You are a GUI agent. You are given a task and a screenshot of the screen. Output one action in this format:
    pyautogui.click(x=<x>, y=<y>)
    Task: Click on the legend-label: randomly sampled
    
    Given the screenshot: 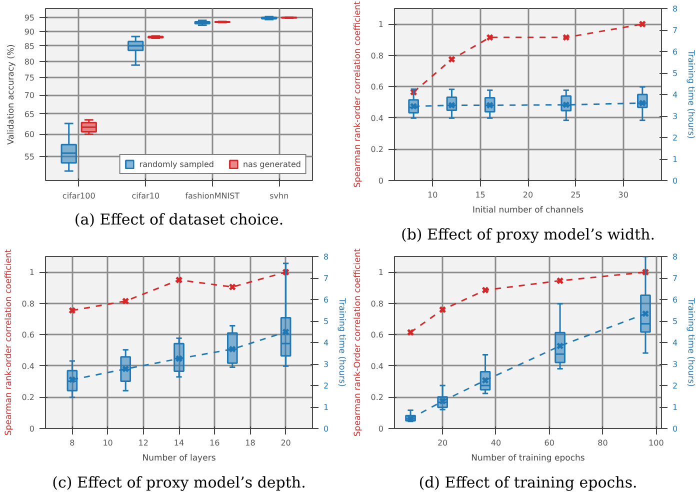 What is the action you would take?
    pyautogui.click(x=176, y=164)
    